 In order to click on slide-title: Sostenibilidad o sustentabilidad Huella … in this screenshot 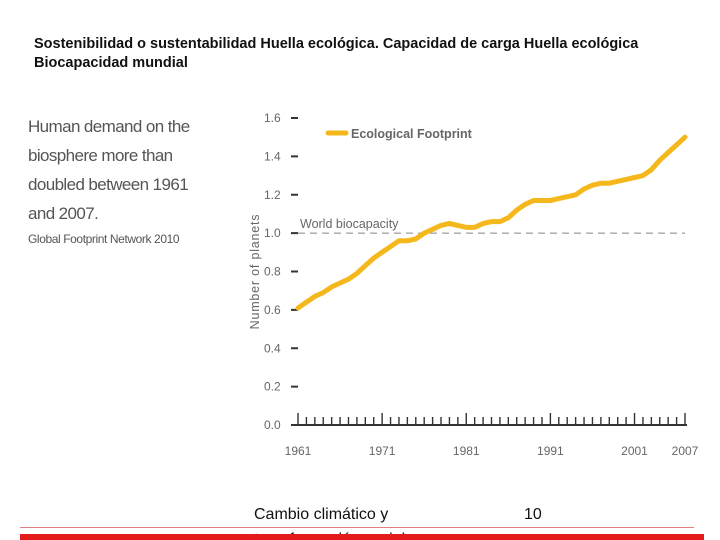, I will do `click(336, 53)`.